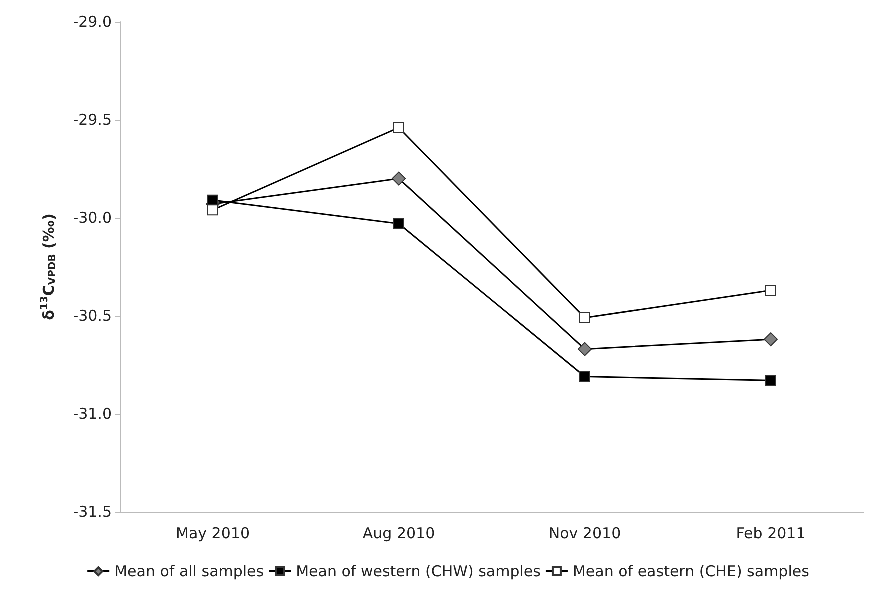 This screenshot has height=592, width=896. What do you see at coordinates (771, 533) in the screenshot?
I see `x-tick-label: Feb 2011` at bounding box center [771, 533].